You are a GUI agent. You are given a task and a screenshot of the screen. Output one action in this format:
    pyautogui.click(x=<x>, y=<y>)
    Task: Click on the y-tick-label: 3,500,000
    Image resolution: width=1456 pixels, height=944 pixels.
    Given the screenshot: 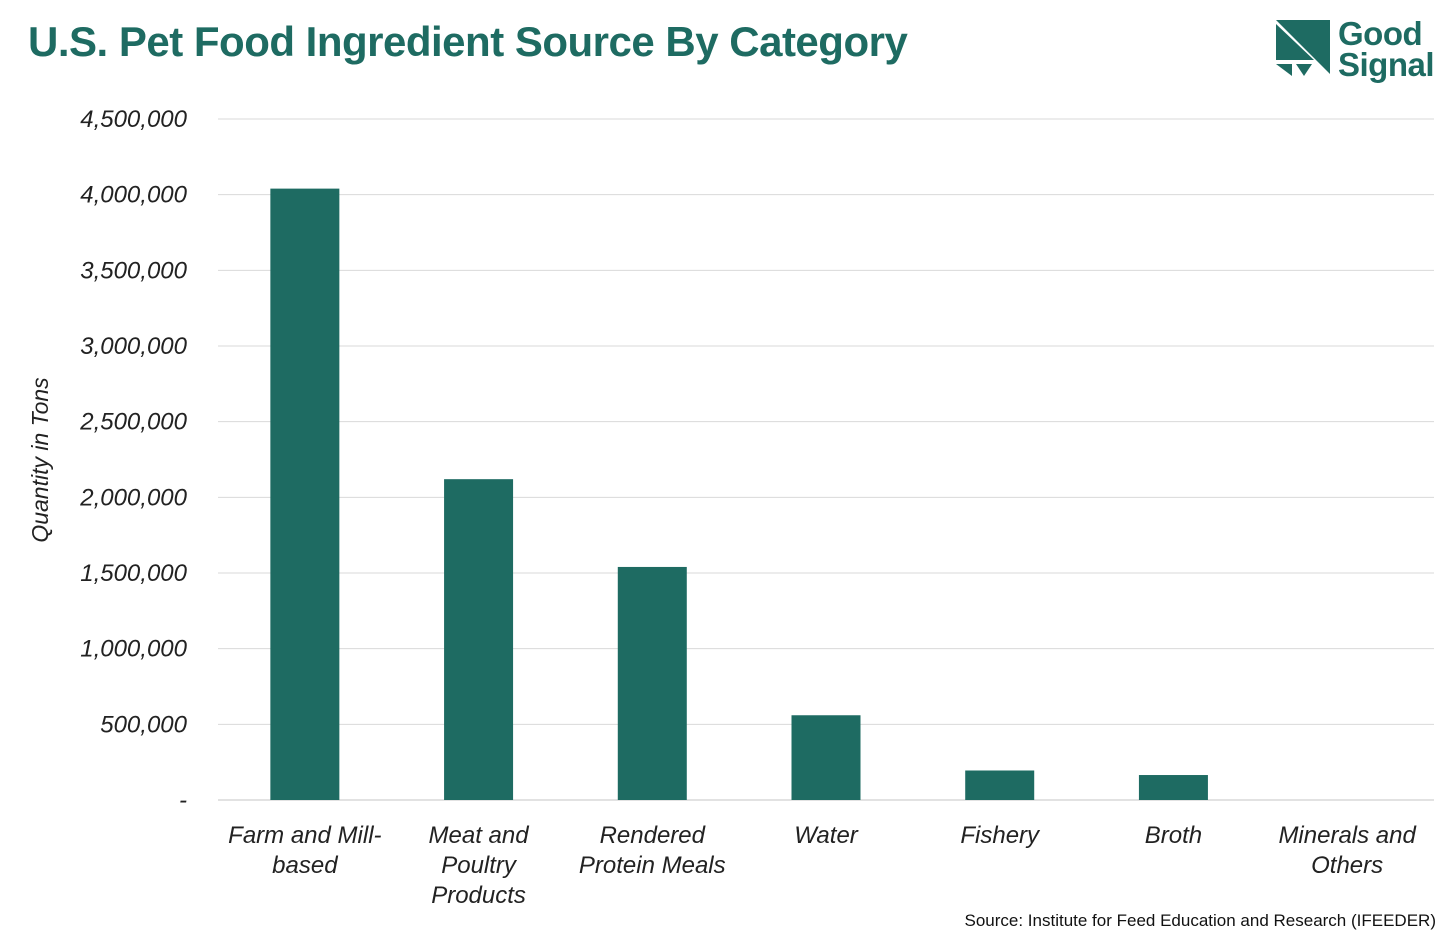 What is the action you would take?
    pyautogui.click(x=133, y=270)
    